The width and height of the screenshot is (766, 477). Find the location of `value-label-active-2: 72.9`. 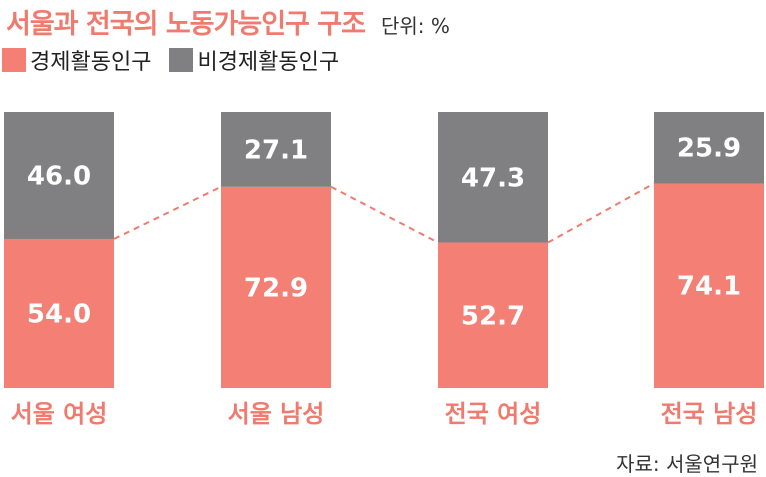

value-label-active-2: 72.9 is located at coordinates (276, 288).